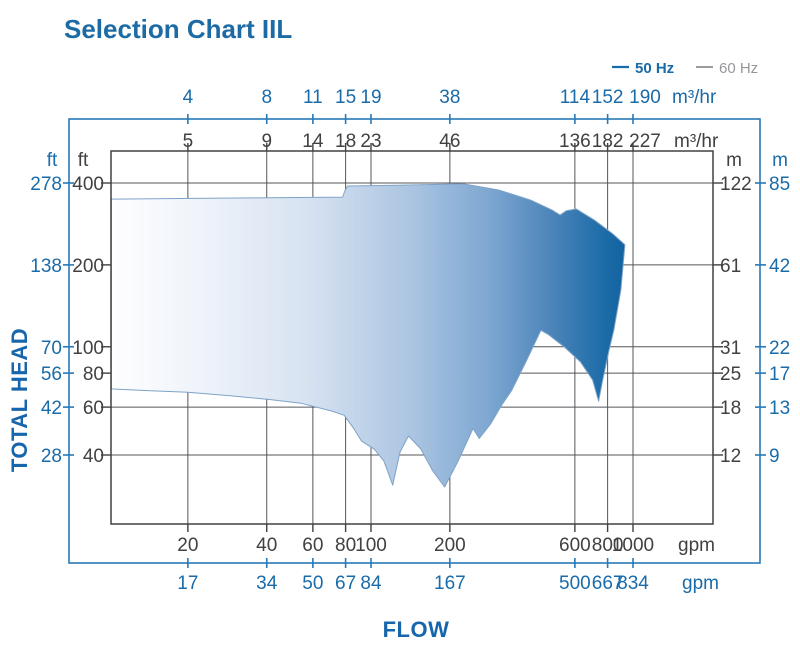  What do you see at coordinates (575, 141) in the screenshot?
I see `top-dark-tick-label: 136` at bounding box center [575, 141].